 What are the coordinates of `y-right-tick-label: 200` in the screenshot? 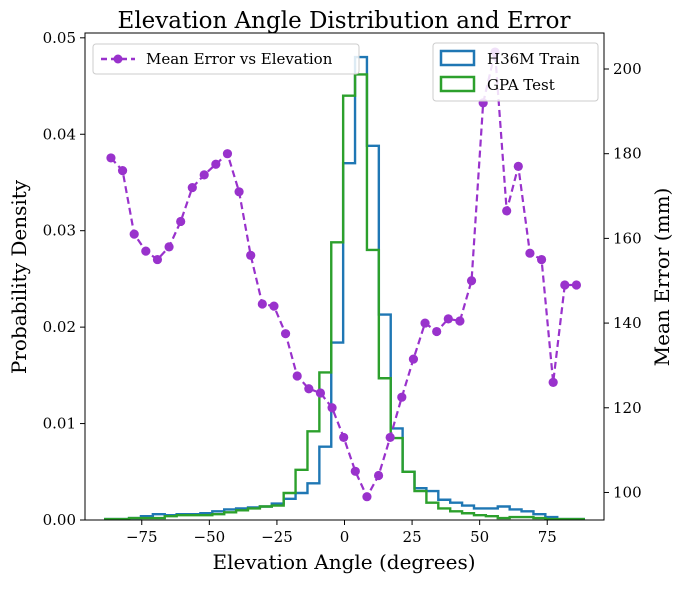 It's located at (627, 69).